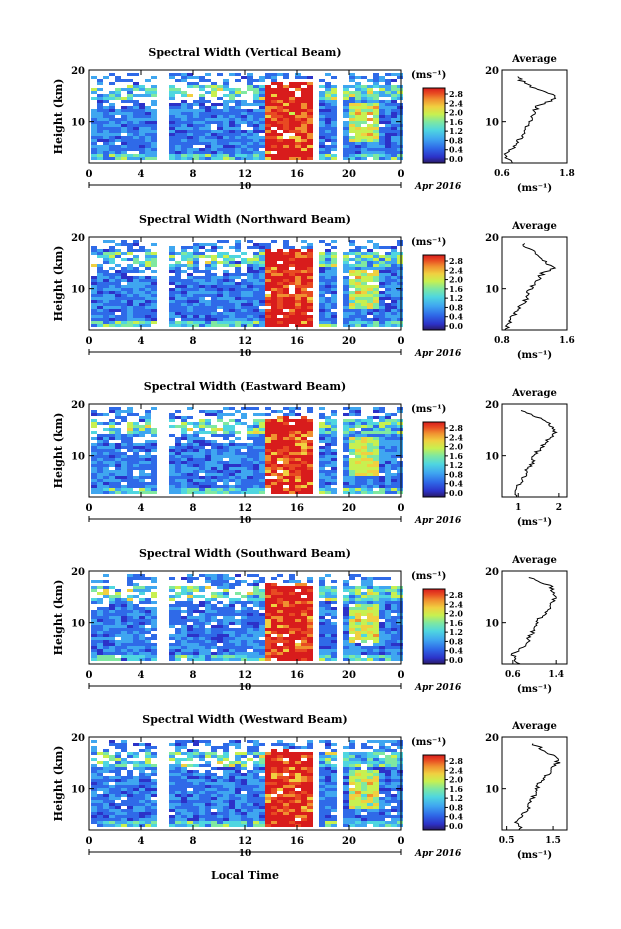 The width and height of the screenshot is (621, 929). Describe the element at coordinates (456, 604) in the screenshot. I see `colorbar-label: 2.4` at that location.